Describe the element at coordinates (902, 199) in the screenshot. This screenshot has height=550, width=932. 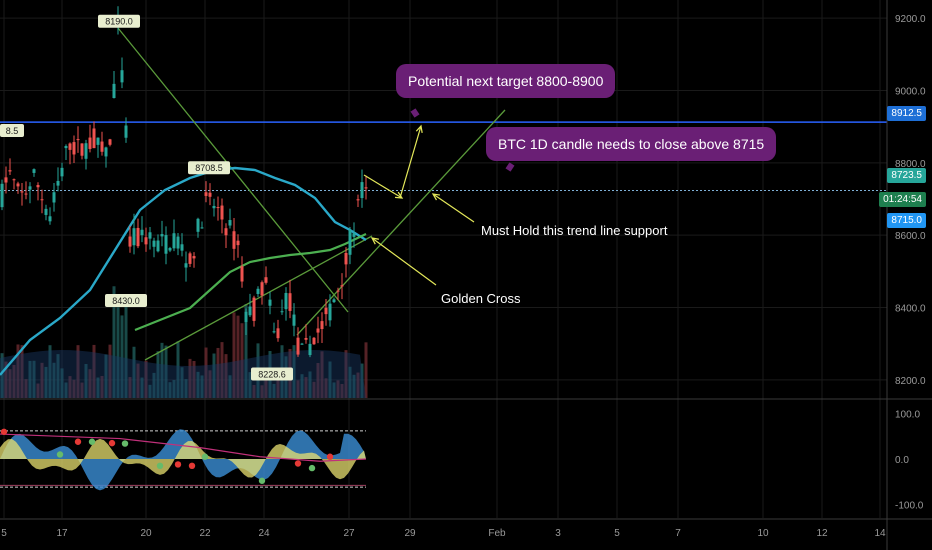
I see `countdown-badge: 01:24:54` at that location.